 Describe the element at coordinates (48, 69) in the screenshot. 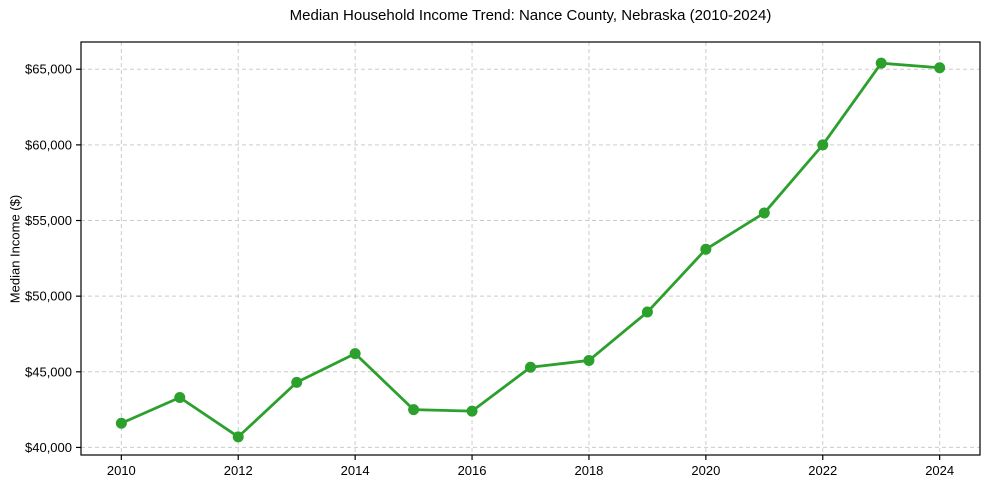

I see `y-tick-label: $65,000` at that location.